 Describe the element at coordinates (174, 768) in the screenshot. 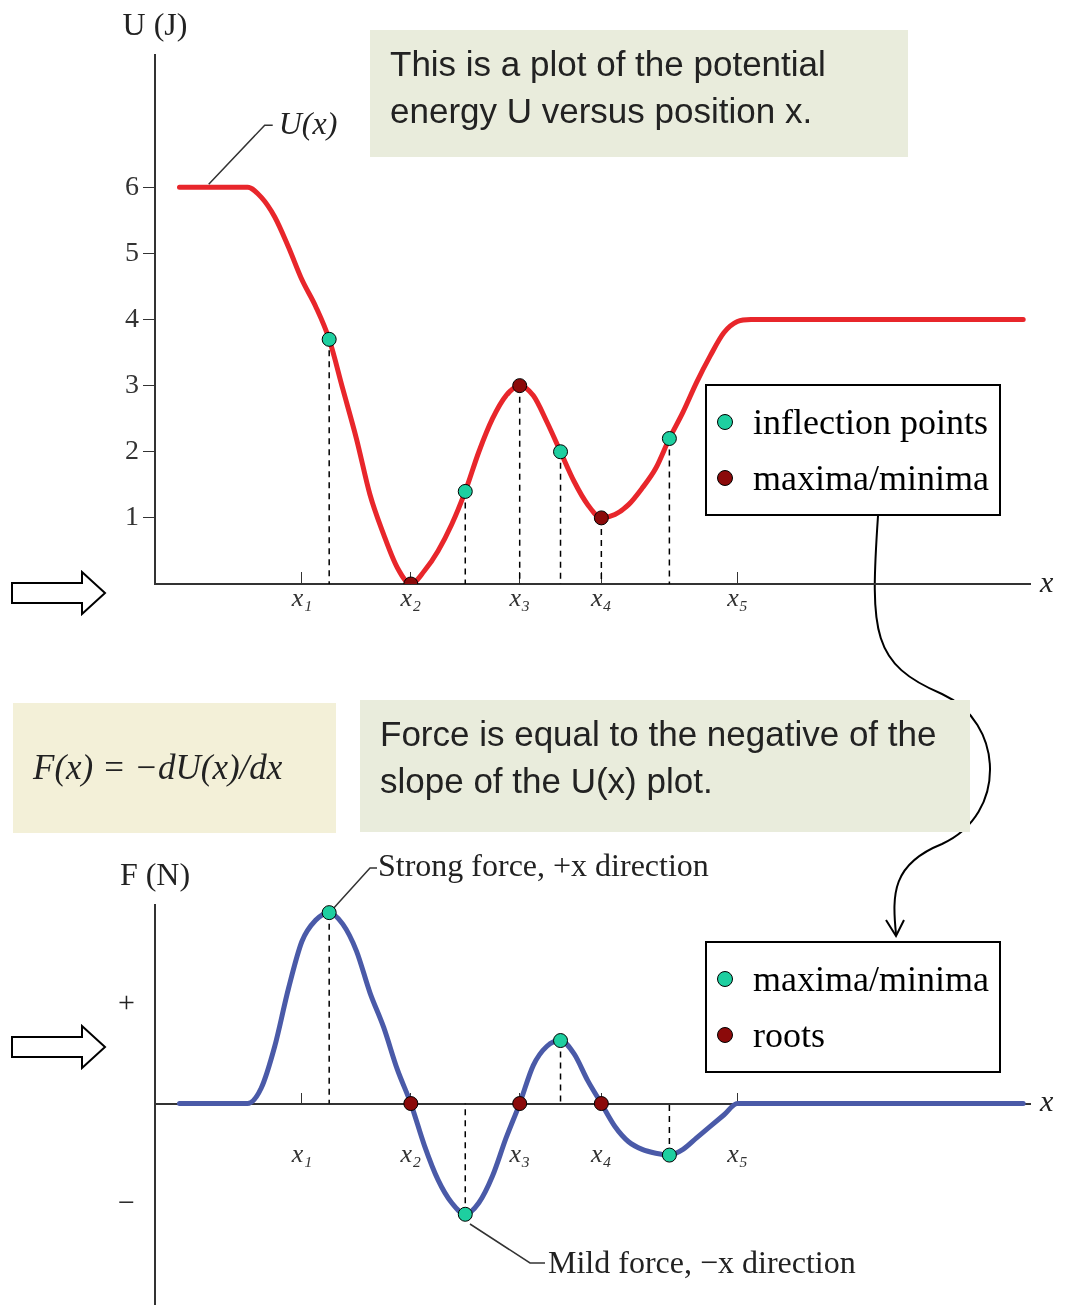

I see `text: F(x) = −dU(x)/dx` at that location.